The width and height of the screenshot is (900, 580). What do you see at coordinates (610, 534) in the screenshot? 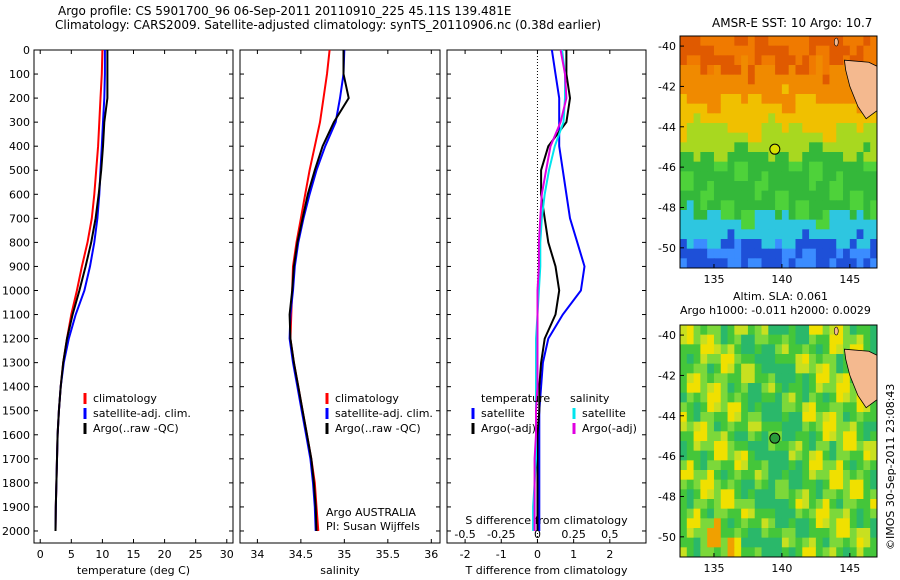
I see `s-tick-label: 0.5` at bounding box center [610, 534].